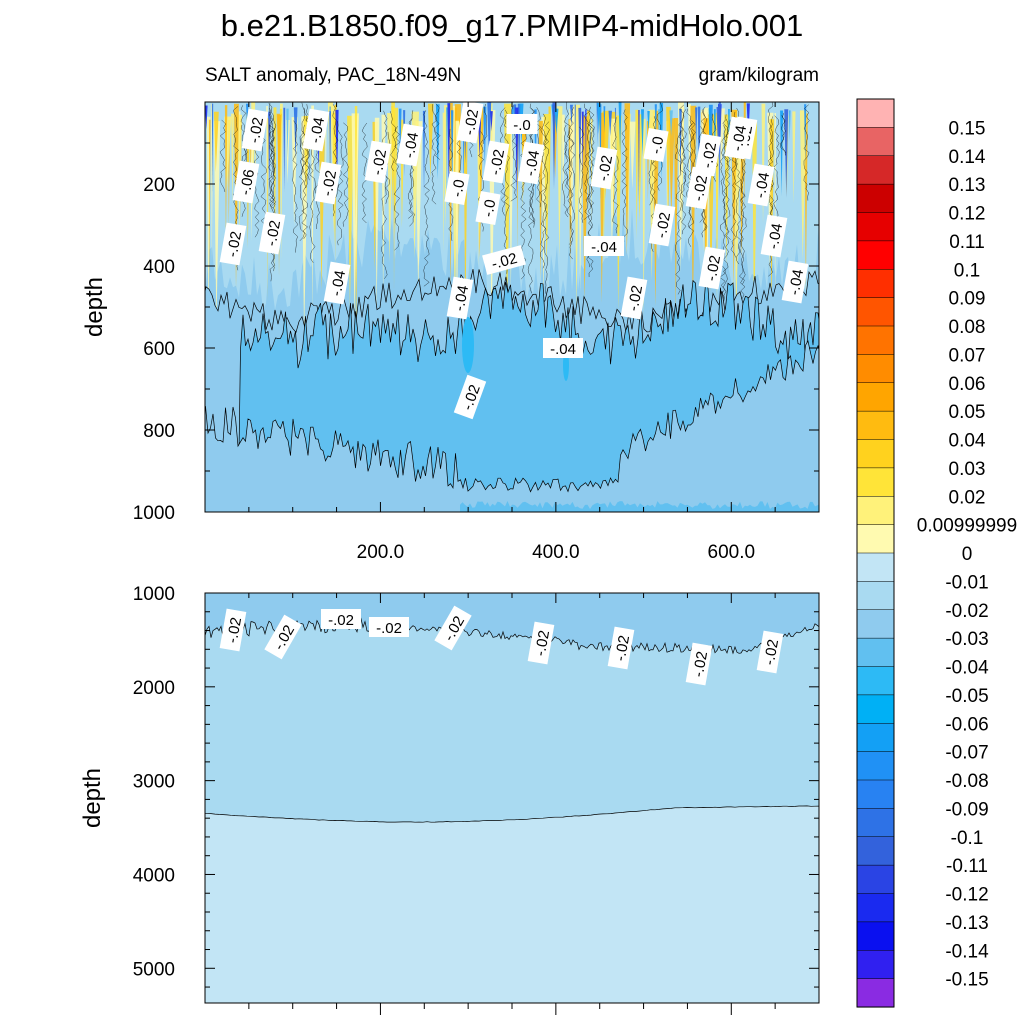 The image size is (1024, 1024). Describe the element at coordinates (966, 895) in the screenshot. I see `colorbar-label: -0.12` at that location.